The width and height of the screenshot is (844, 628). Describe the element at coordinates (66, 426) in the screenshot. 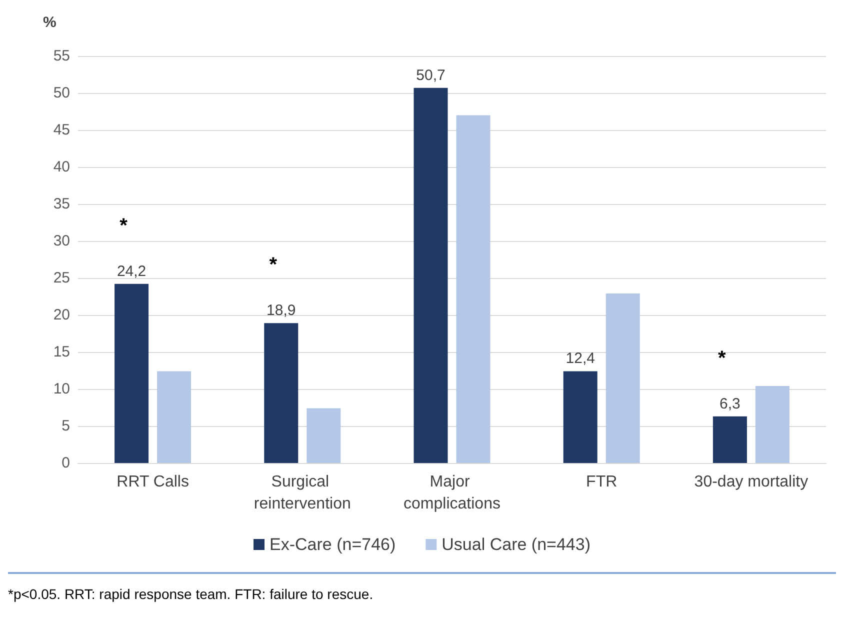

I see `y-tick-label: 5` at that location.